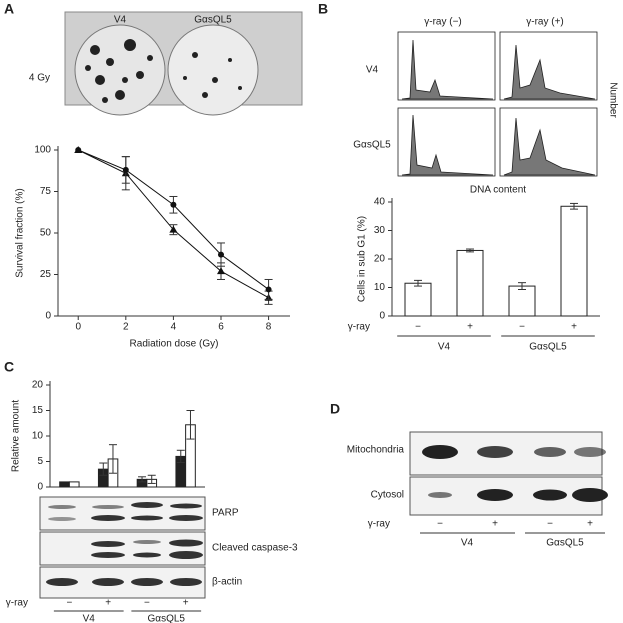 The image size is (623, 623). What do you see at coordinates (9, 367) in the screenshot?
I see `panel-label: C` at bounding box center [9, 367].